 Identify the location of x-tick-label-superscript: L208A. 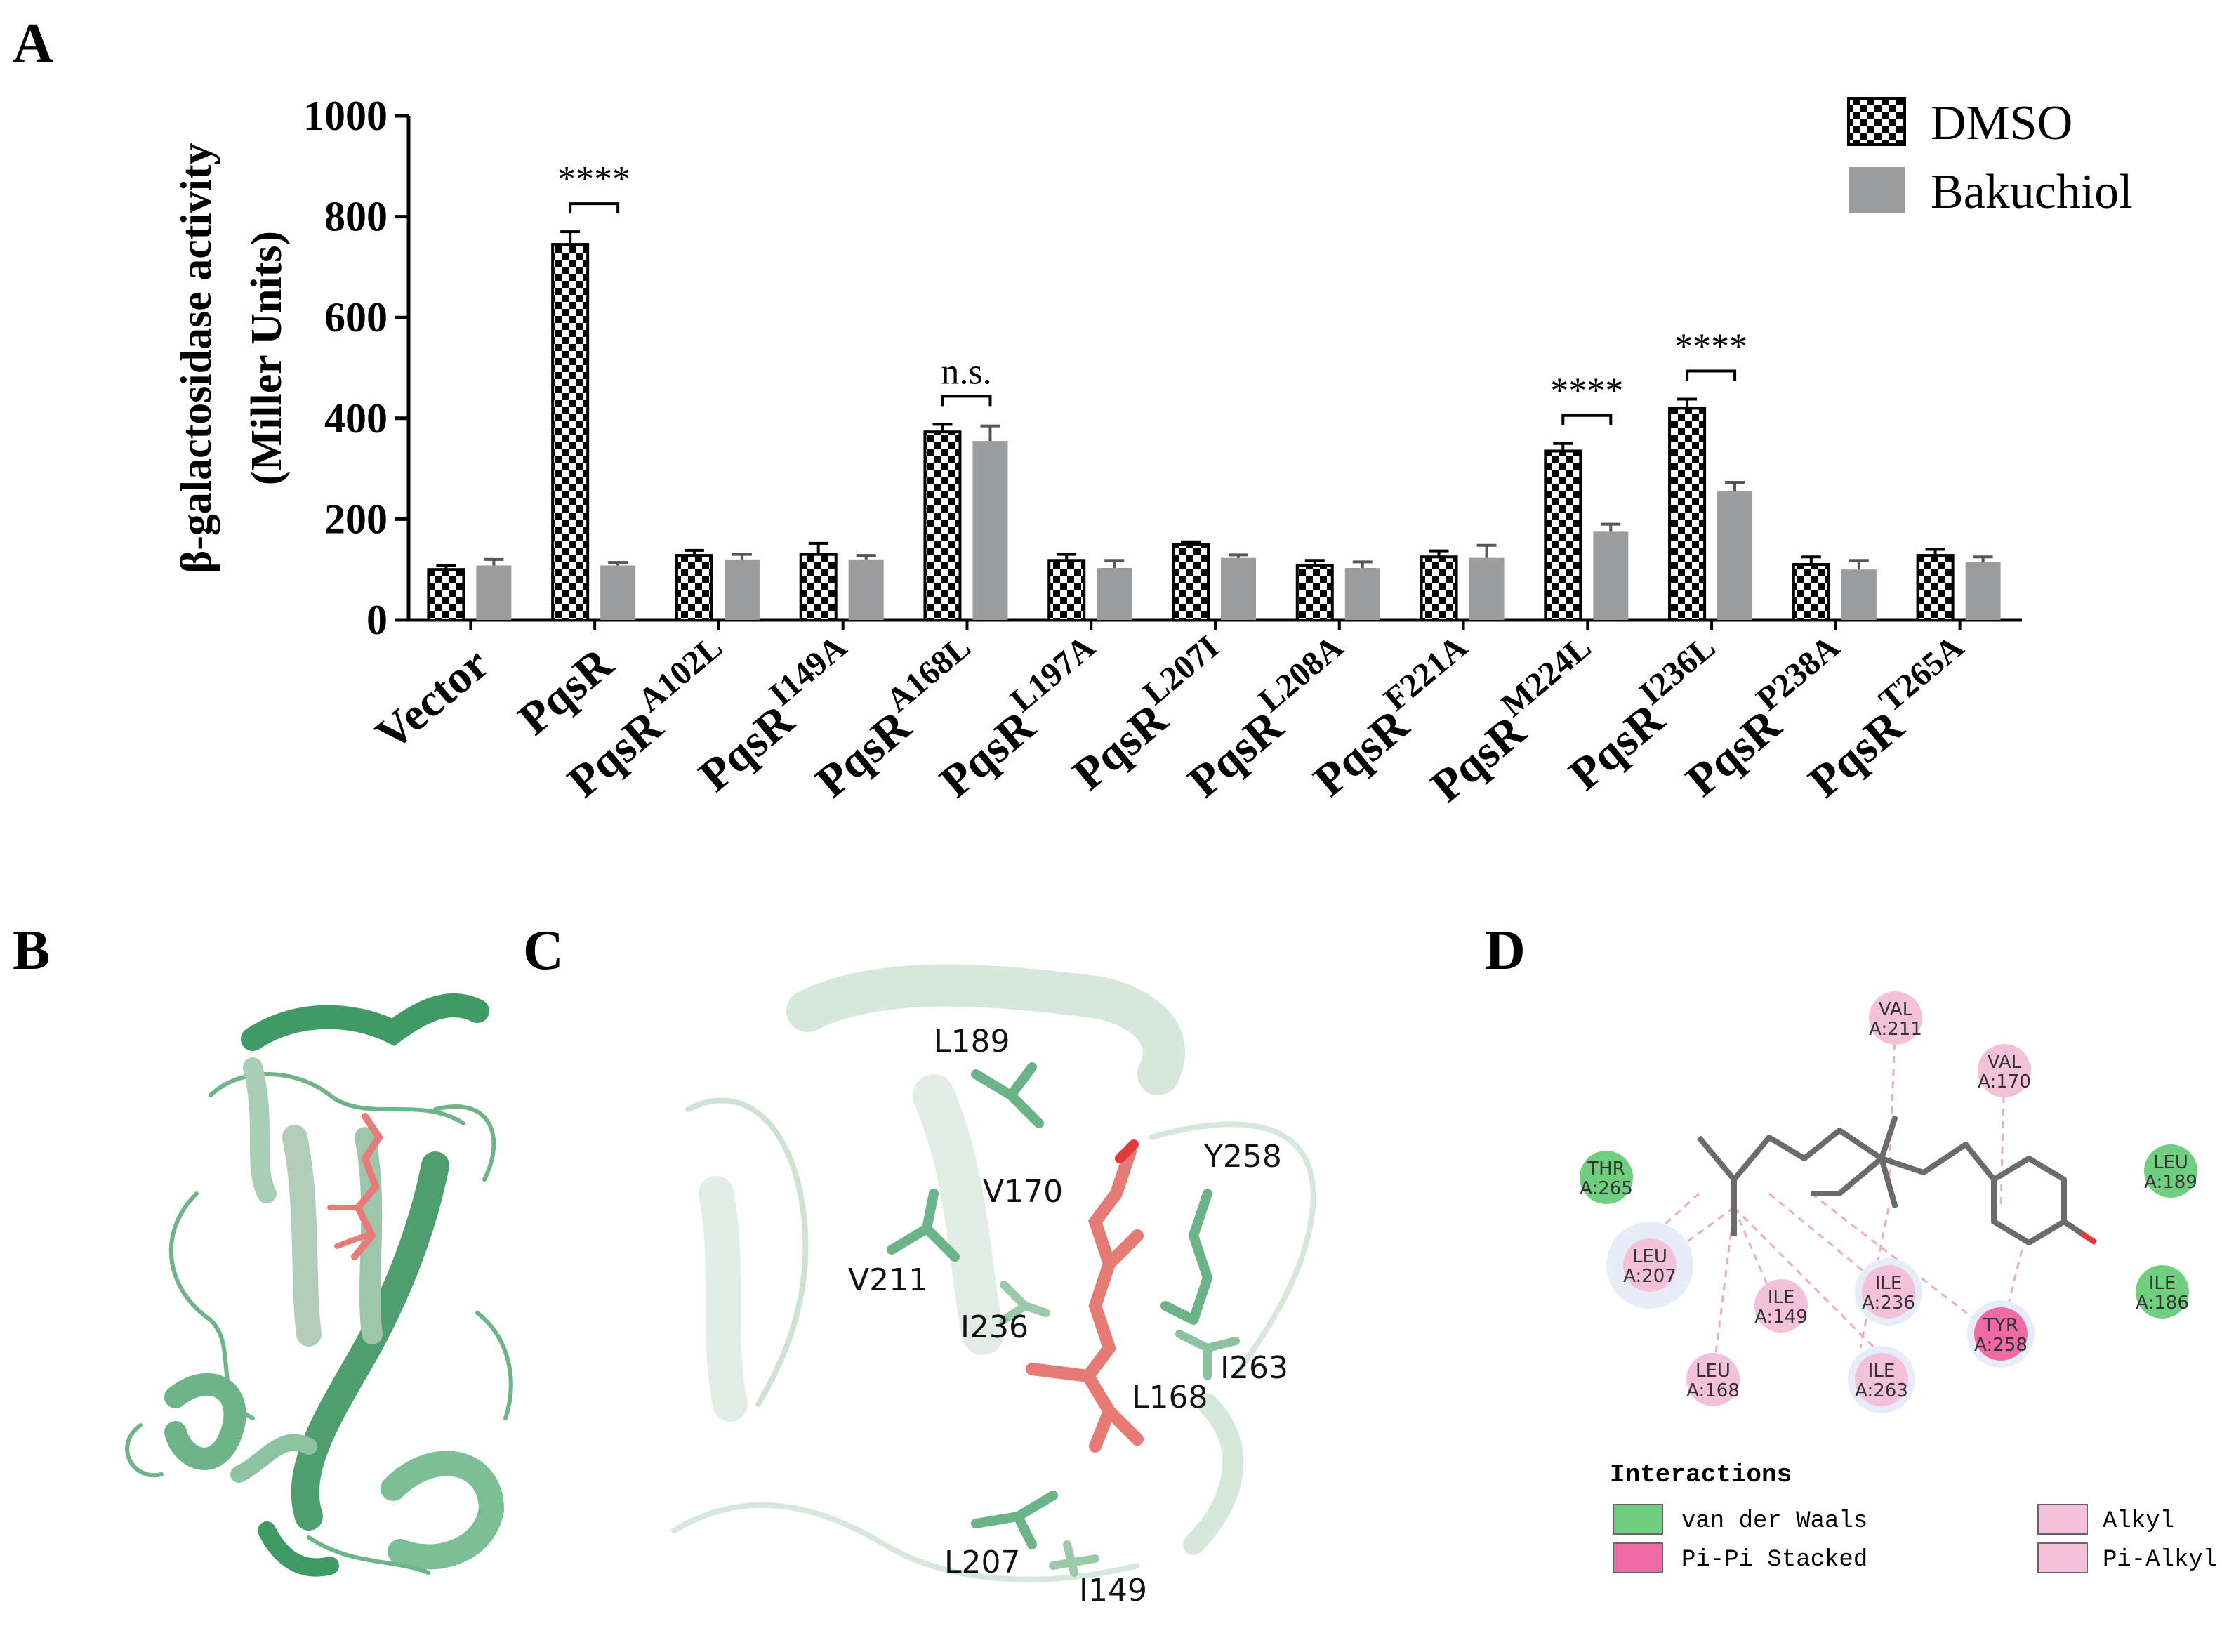
(1301, 674).